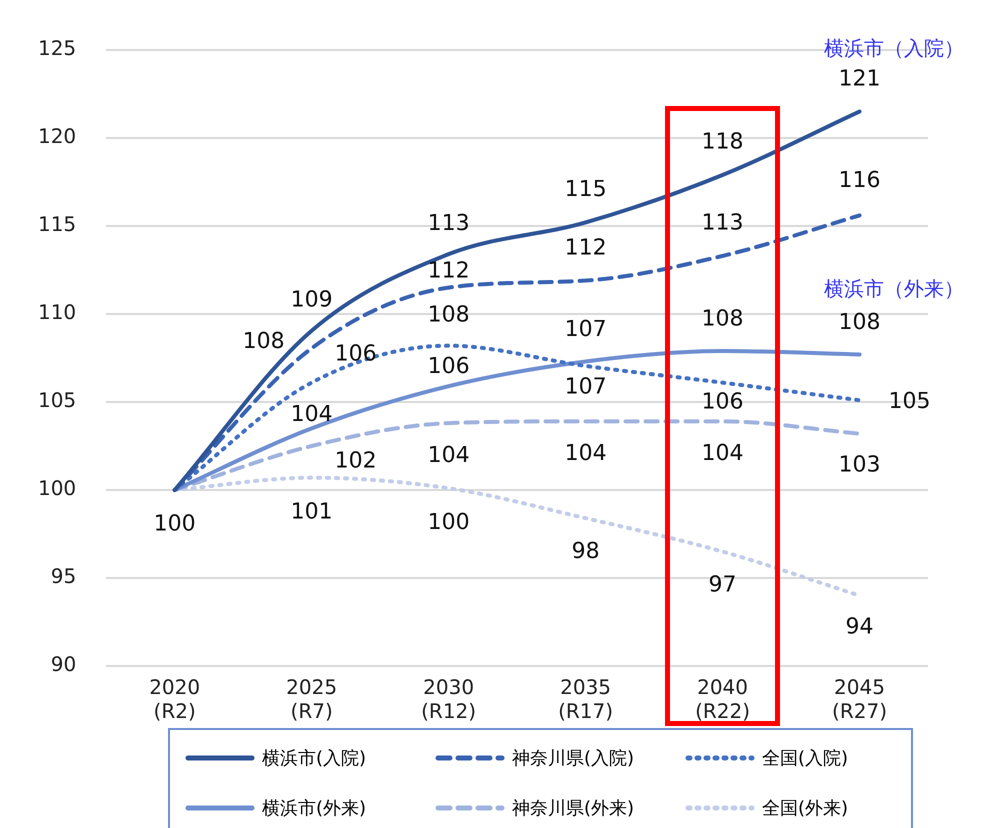 The width and height of the screenshot is (996, 828). What do you see at coordinates (722, 585) in the screenshot?
I see `data-label: 97` at bounding box center [722, 585].